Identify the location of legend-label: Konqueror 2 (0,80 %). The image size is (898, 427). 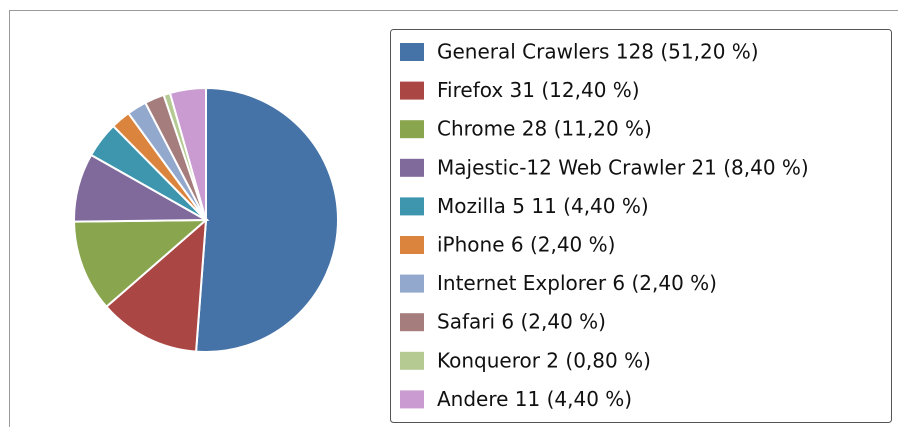
(544, 360).